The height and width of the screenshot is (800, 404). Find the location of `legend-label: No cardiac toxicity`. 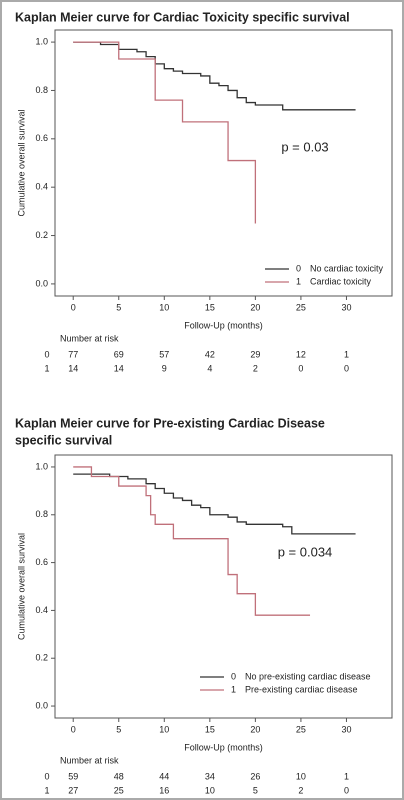

legend-label: No cardiac toxicity is located at coordinates (347, 268).